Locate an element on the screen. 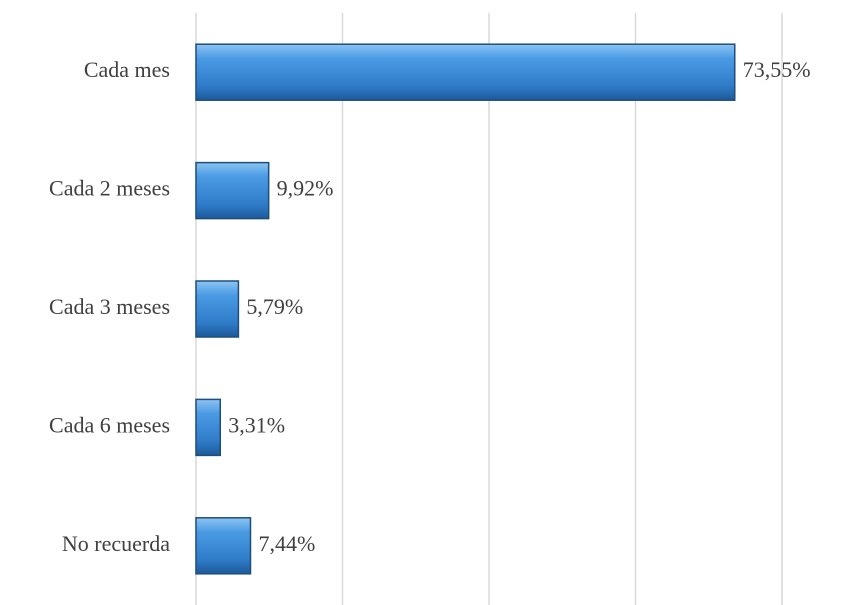 This screenshot has height=605, width=841. value-label: 3,31% is located at coordinates (256, 424).